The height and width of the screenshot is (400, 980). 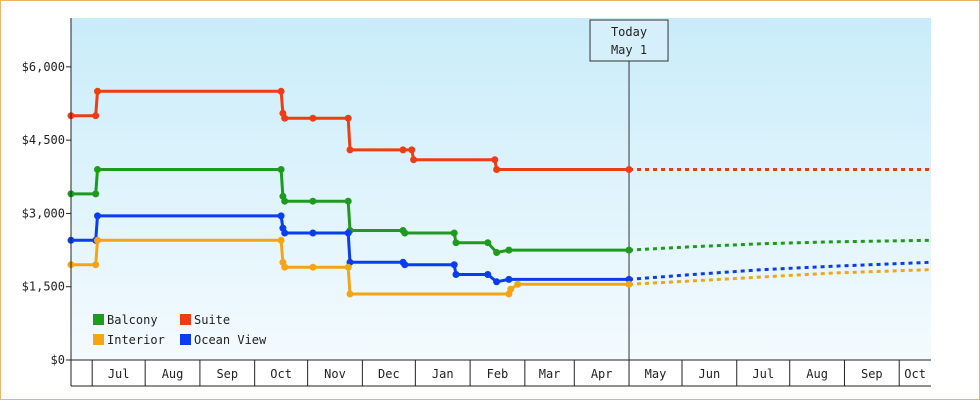 I want to click on legend-label-ocean-view: Ocean View, so click(x=230, y=340).